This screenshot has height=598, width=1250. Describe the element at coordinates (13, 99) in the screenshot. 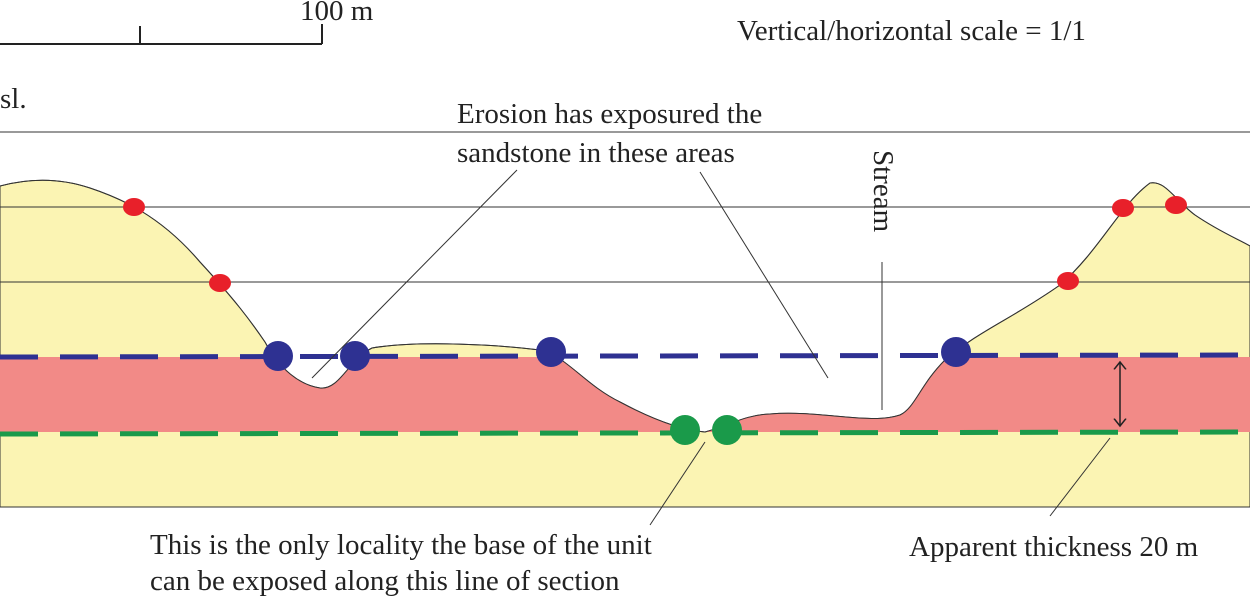

I see `axis-label: sl.` at that location.